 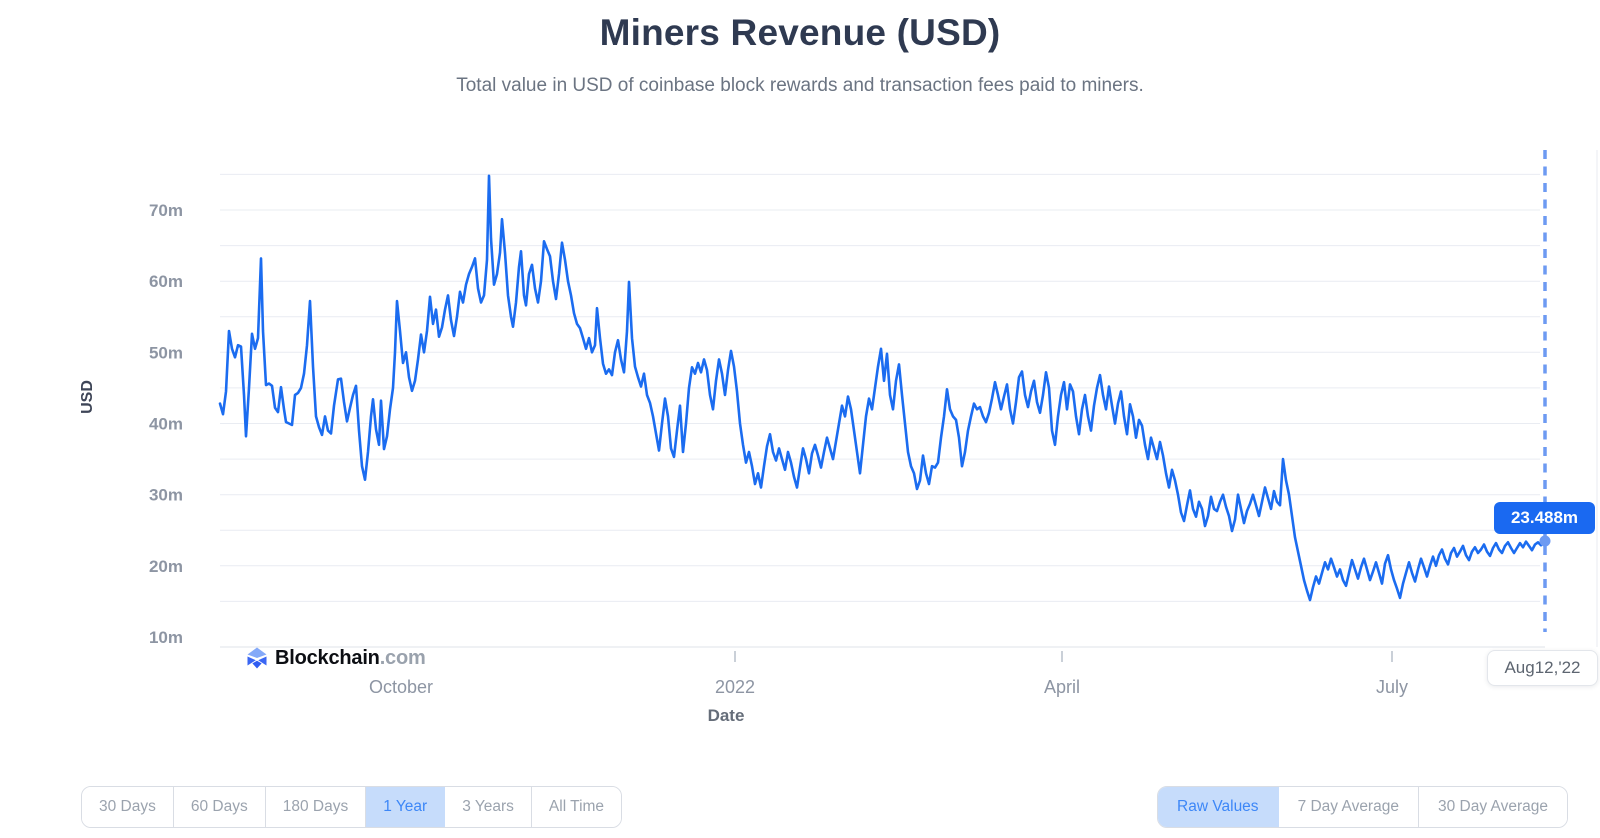 I want to click on blockchain-diamond-icon, so click(x=257, y=658).